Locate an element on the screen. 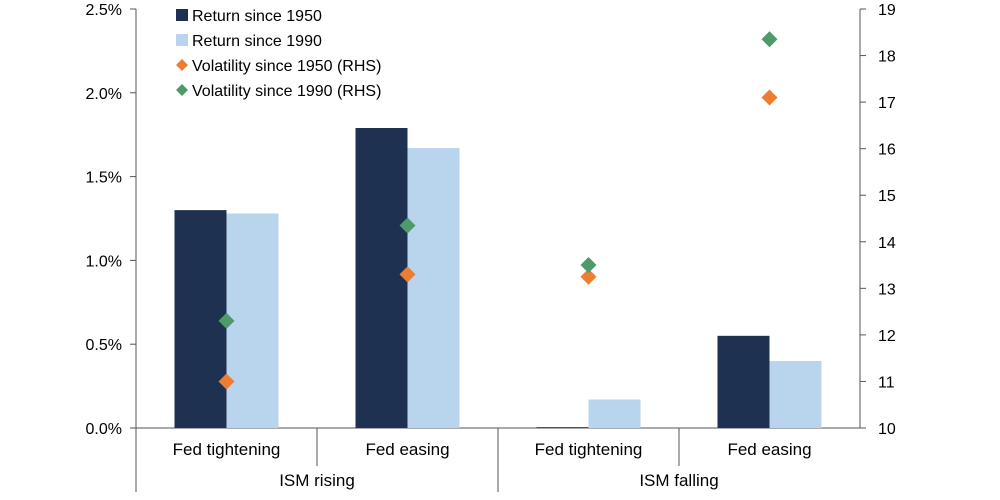 This screenshot has width=1000, height=500. right-axis-tick-label: 12 is located at coordinates (887, 336).